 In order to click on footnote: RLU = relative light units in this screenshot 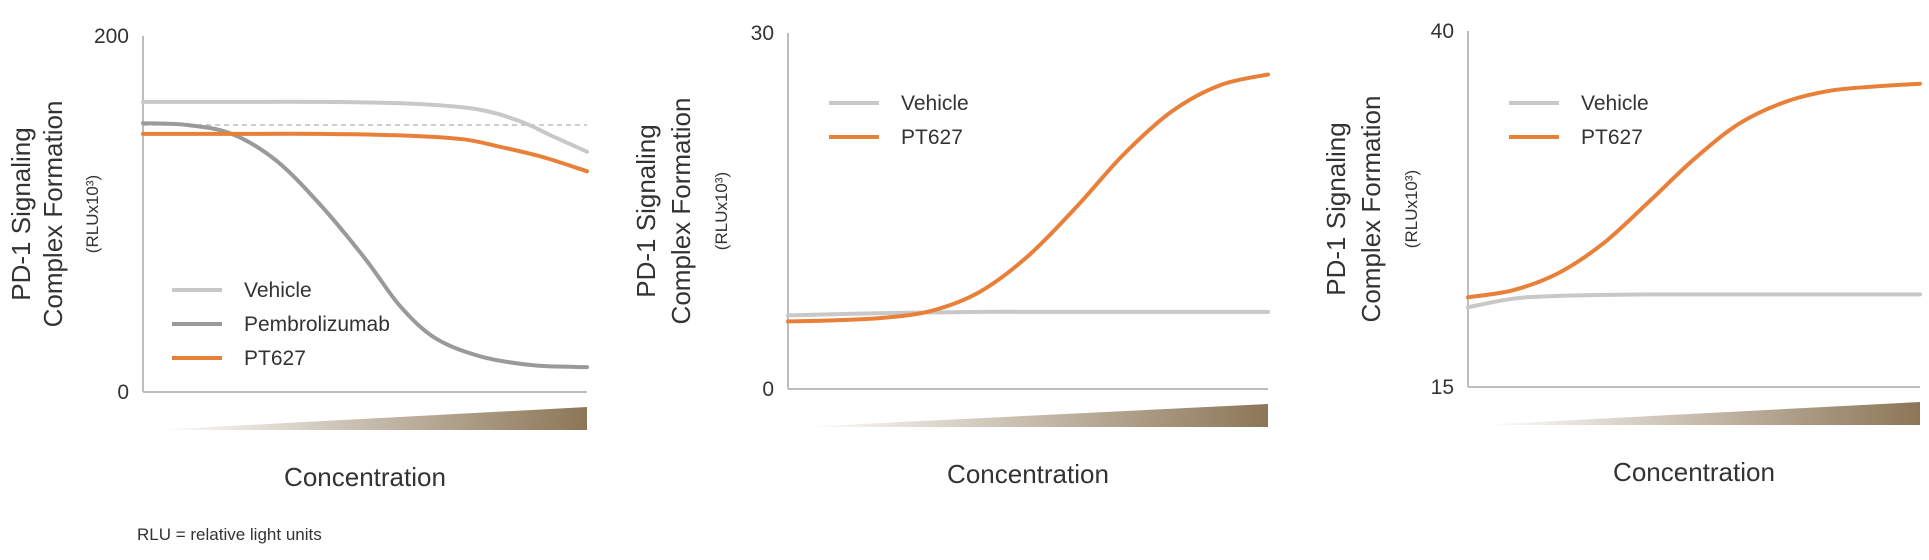, I will do `click(229, 534)`.